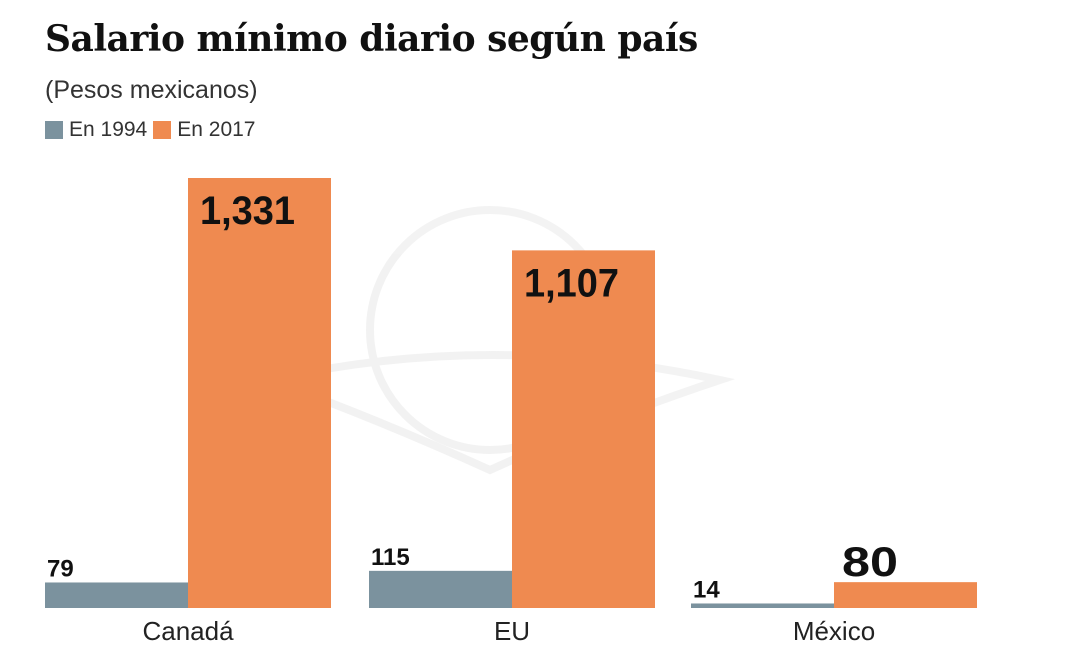 The image size is (1081, 666). Describe the element at coordinates (571, 283) in the screenshot. I see `value-label-eu-2017: 1,107` at that location.